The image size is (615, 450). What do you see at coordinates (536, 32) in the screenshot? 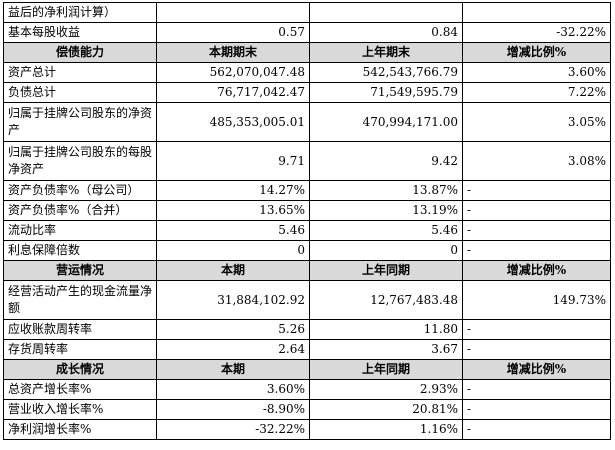
I see `change-percent-value: -32.22%` at bounding box center [536, 32].